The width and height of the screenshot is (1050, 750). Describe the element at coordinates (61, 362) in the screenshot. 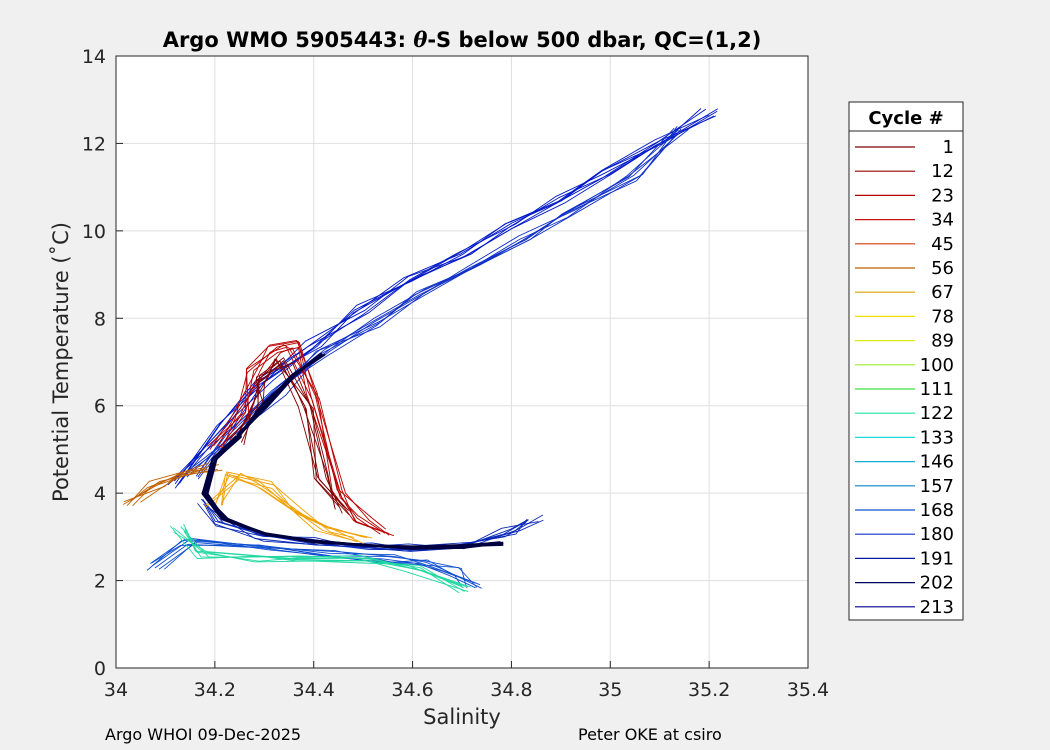

I see `y-axis-label: Potential Temperature (˚C)` at that location.